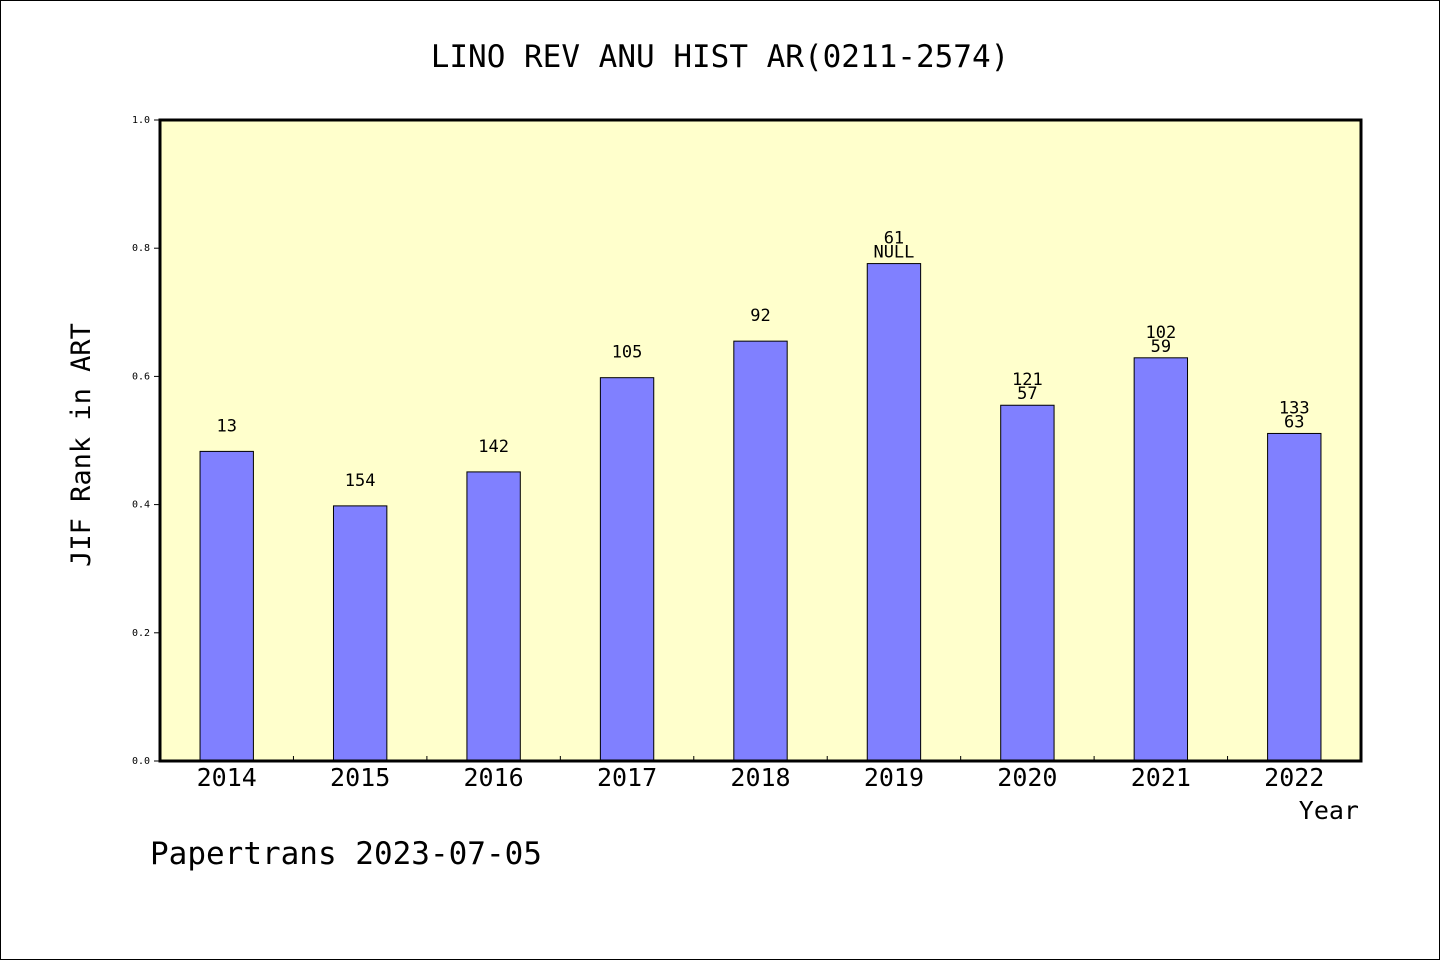 This screenshot has height=960, width=1440. Describe the element at coordinates (141, 633) in the screenshot. I see `y-tick-label: 0.2` at that location.